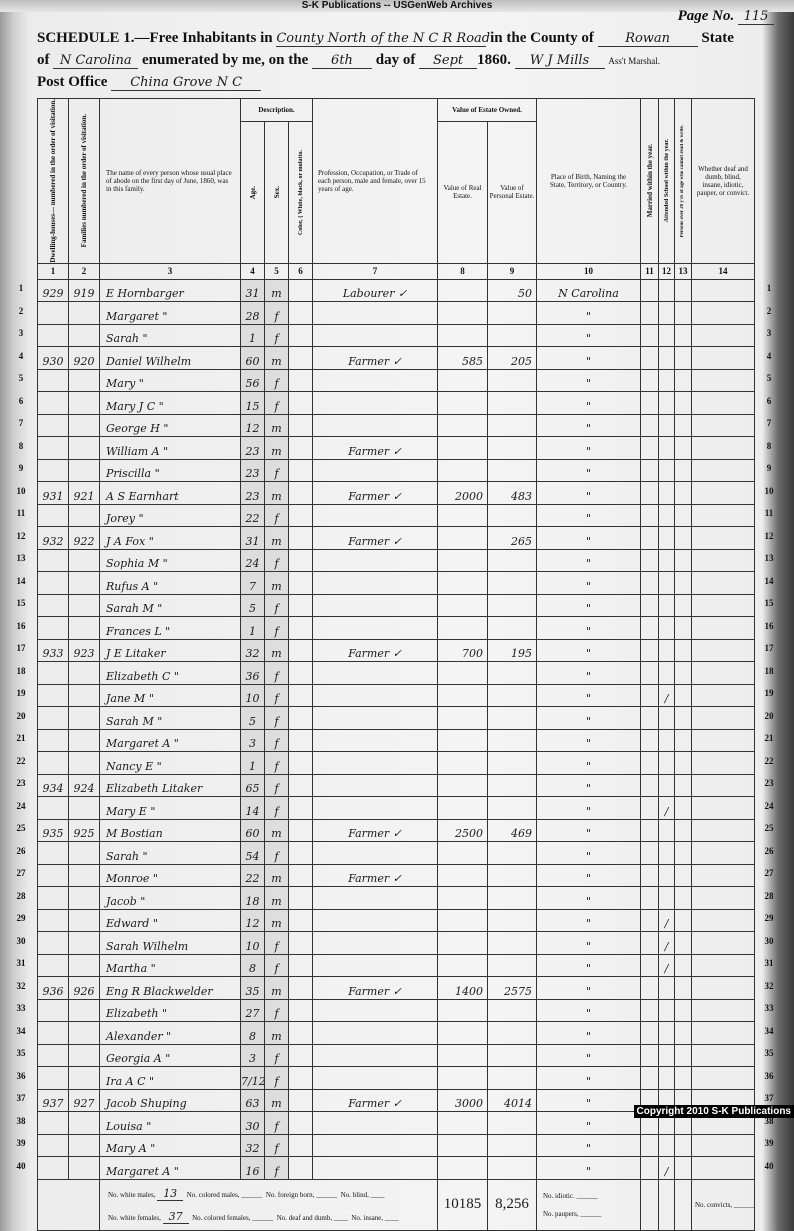 This screenshot has height=1231, width=794. Describe the element at coordinates (396, 830) in the screenshot. I see `table-row: 935 925 M Bostian 60 m Farmer ✓ 2500 469 "` at that location.